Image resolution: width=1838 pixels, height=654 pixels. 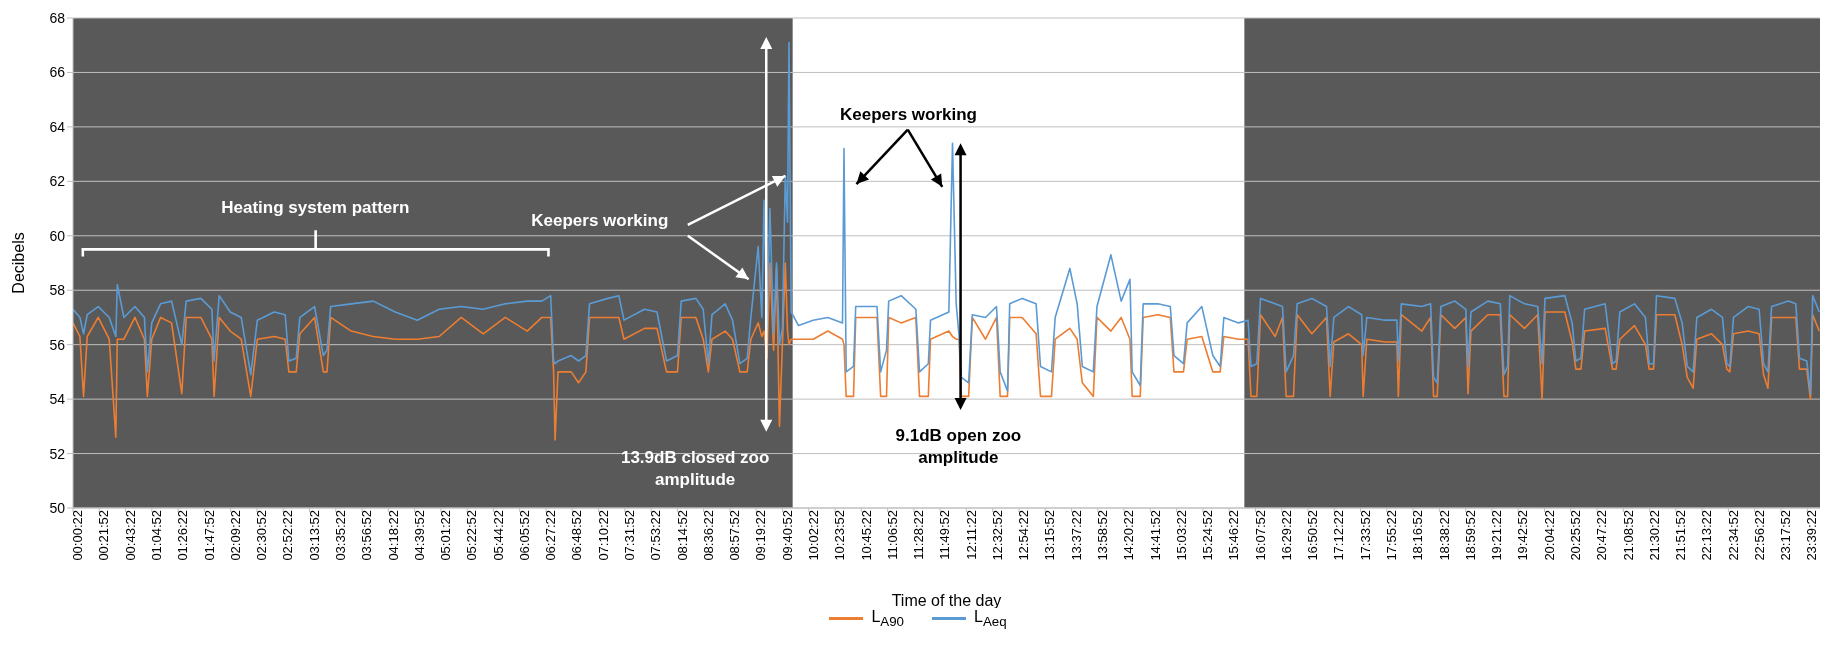 I want to click on x-tick-label: 17:12:22, so click(x=1339, y=535).